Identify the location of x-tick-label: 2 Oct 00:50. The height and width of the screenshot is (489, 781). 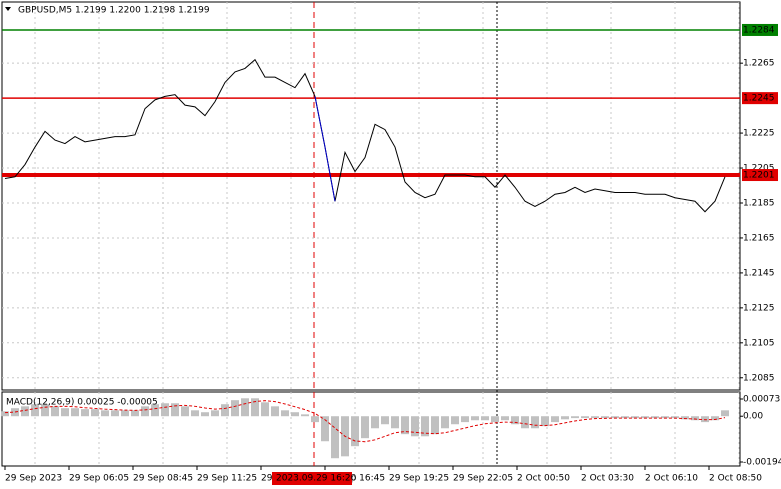
(543, 479).